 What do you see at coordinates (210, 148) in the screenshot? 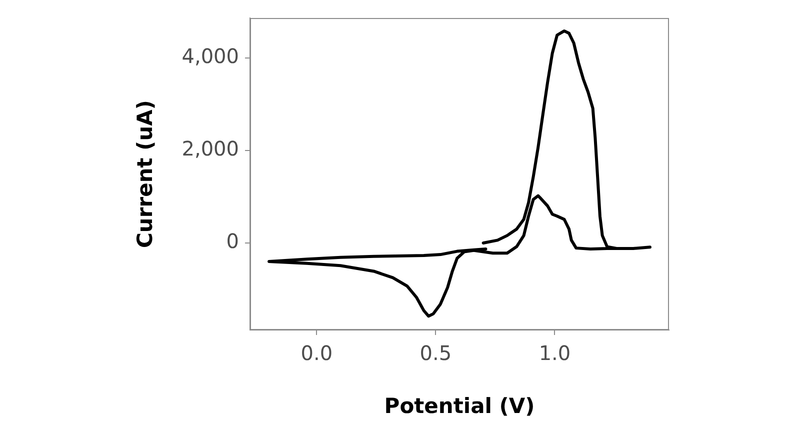
I see `y-tick-label: 2,000` at bounding box center [210, 148].